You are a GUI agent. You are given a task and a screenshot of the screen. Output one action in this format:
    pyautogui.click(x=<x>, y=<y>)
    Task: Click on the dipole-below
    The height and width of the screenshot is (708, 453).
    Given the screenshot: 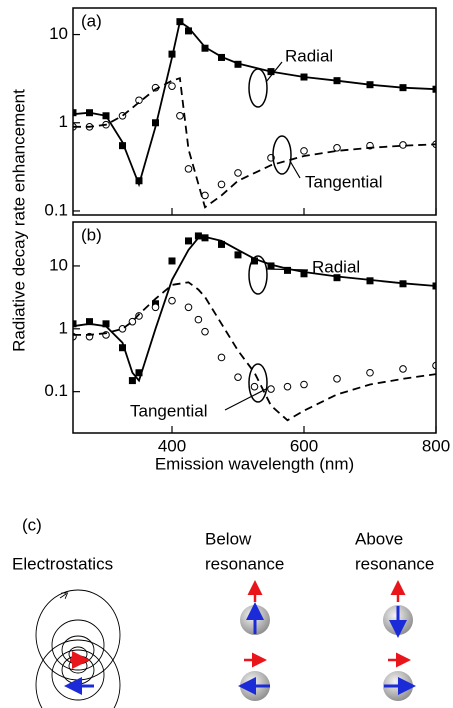 What is the action you would take?
    pyautogui.click(x=254, y=640)
    